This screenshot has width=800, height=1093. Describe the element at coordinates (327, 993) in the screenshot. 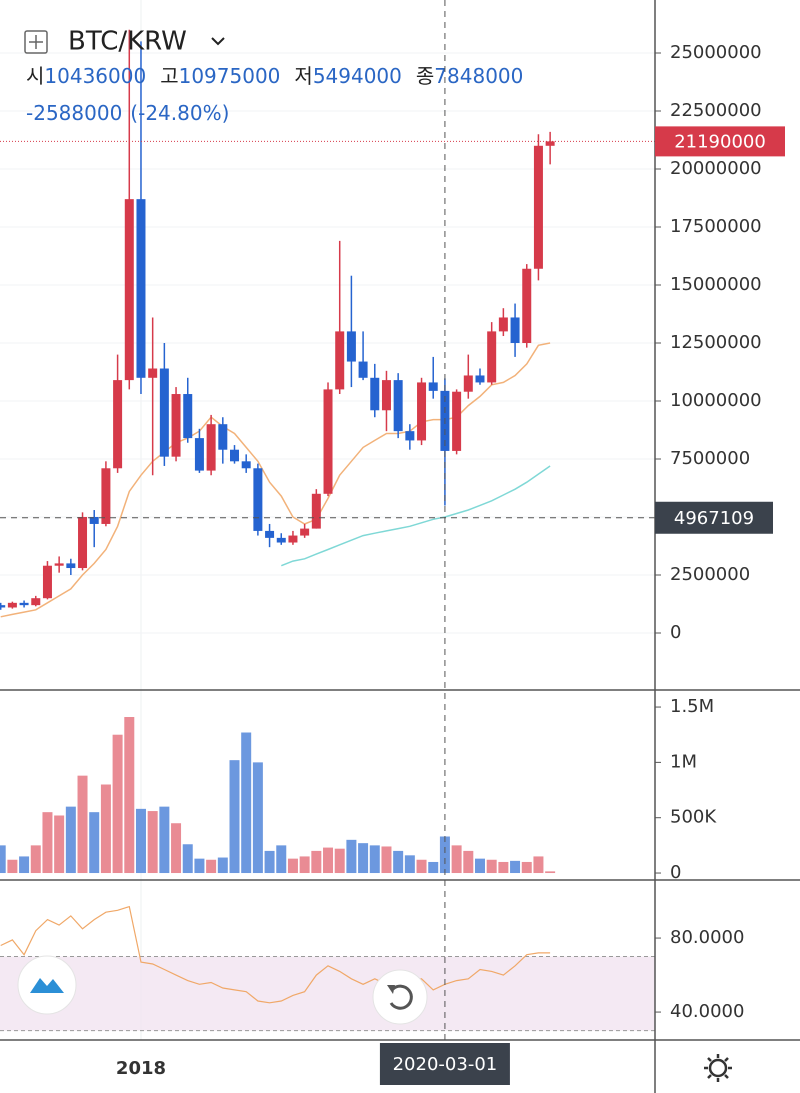

I see `rsi-band` at that location.